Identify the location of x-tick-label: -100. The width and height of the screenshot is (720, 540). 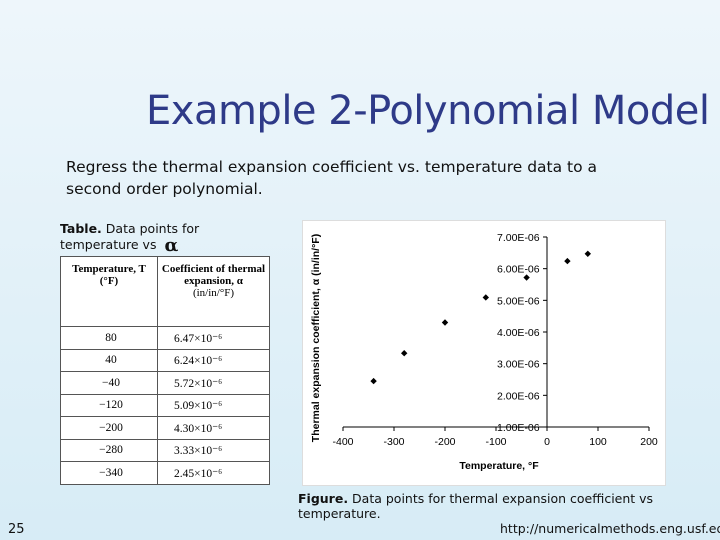
(495, 442).